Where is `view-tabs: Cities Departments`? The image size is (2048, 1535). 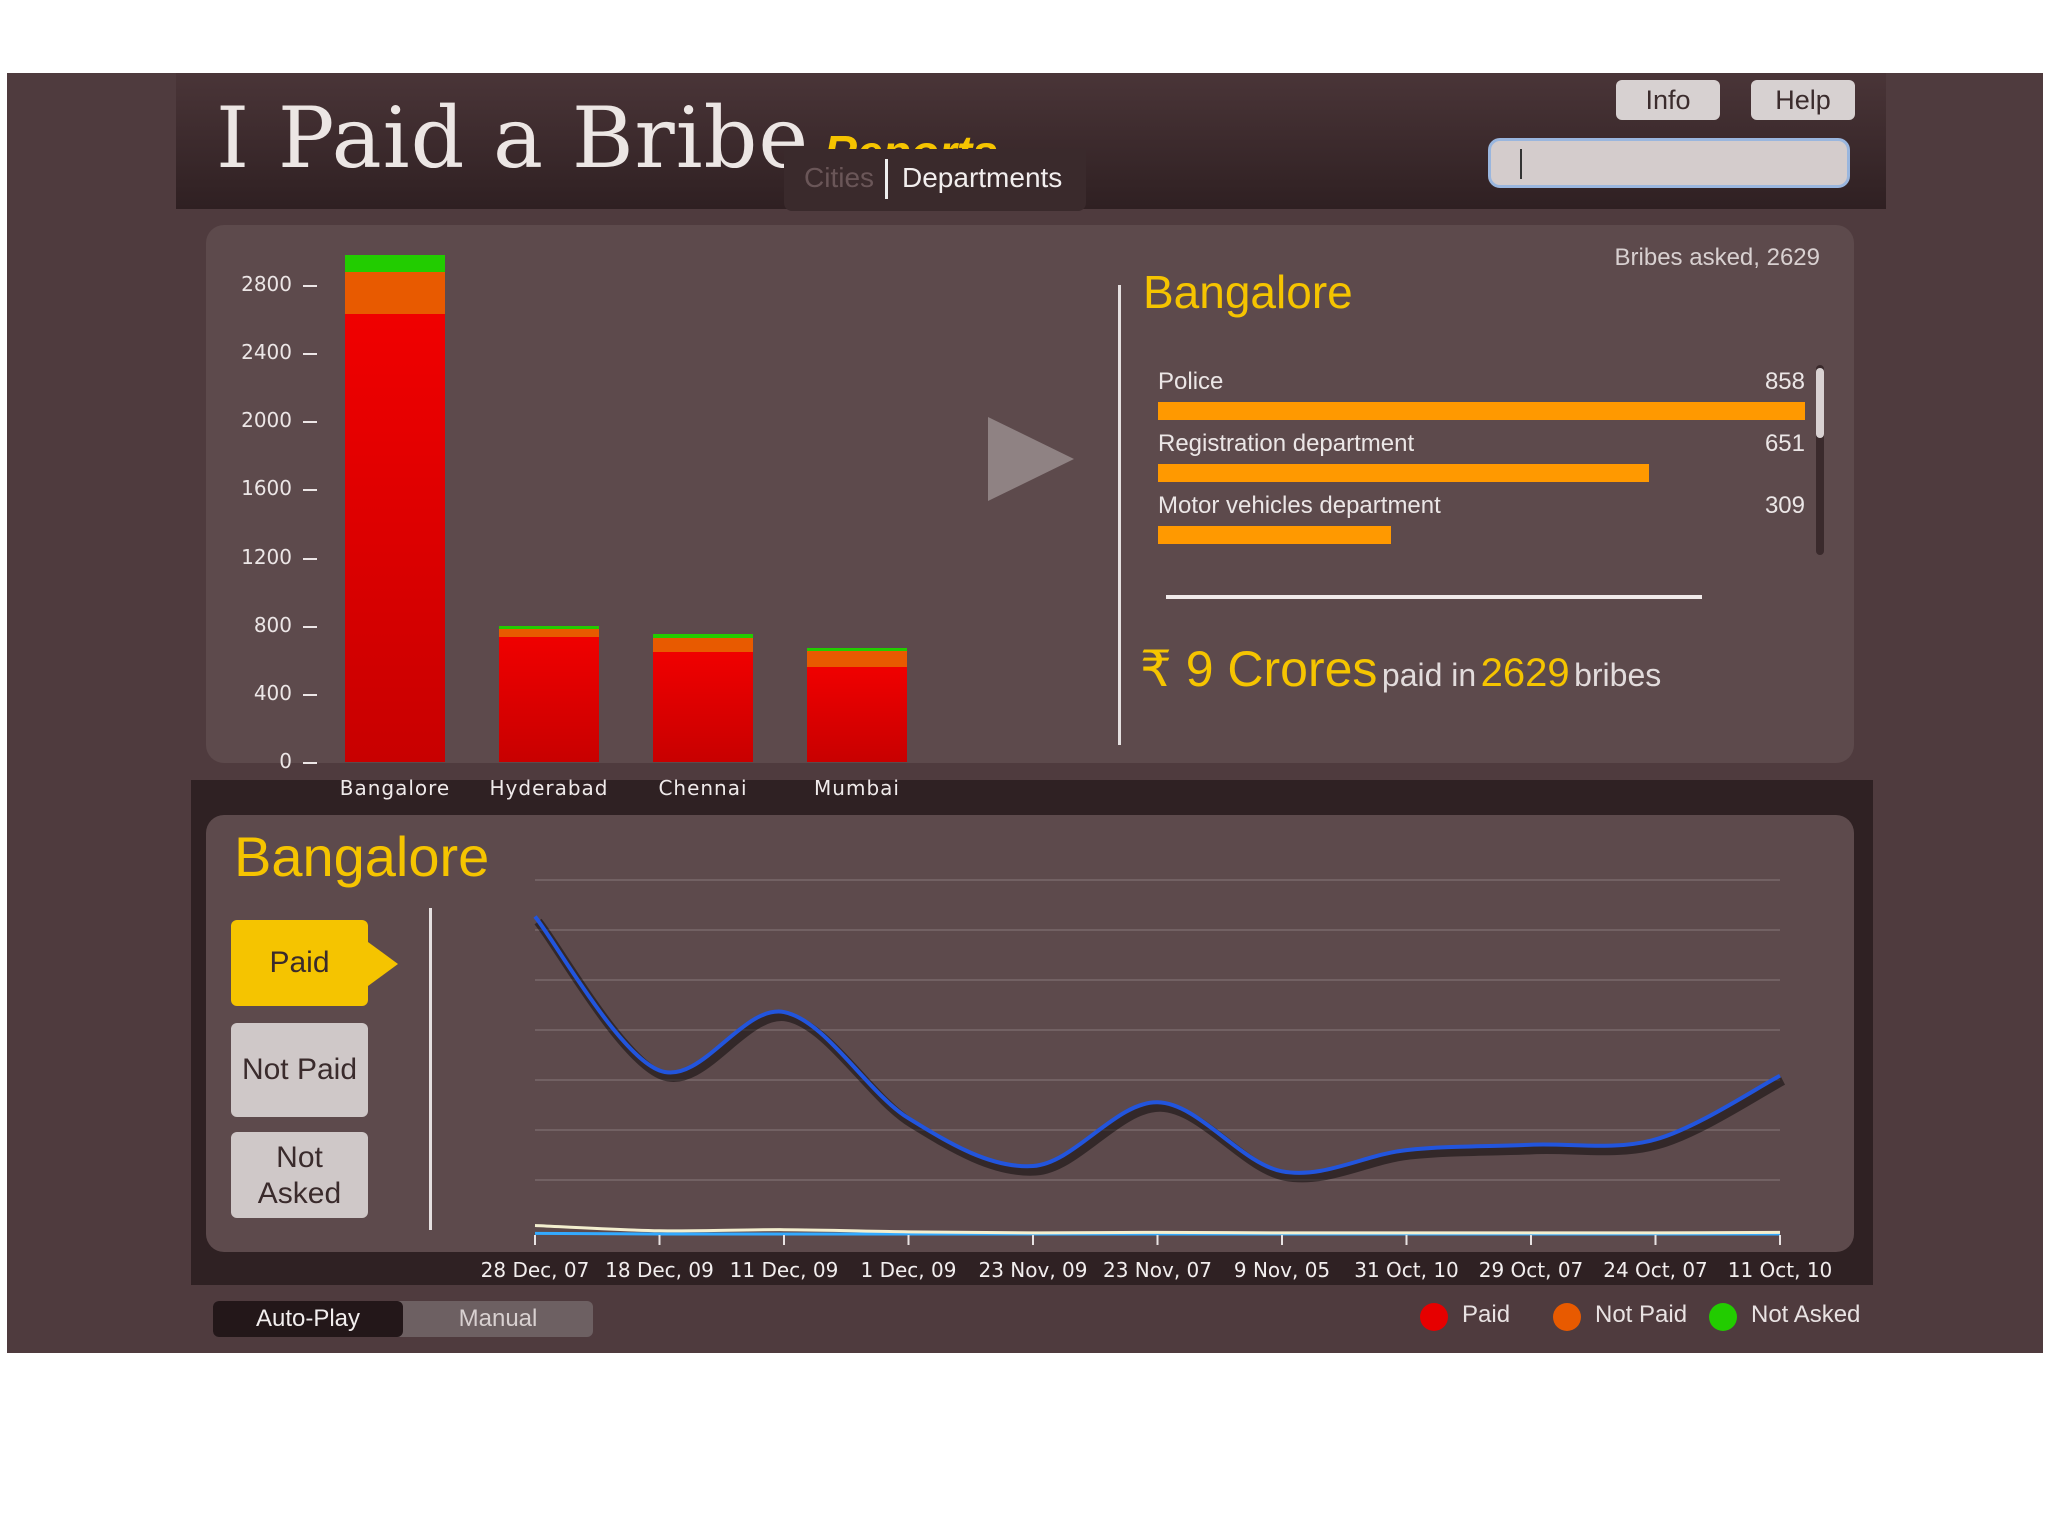
view-tabs: Cities Departments is located at coordinates (935, 180).